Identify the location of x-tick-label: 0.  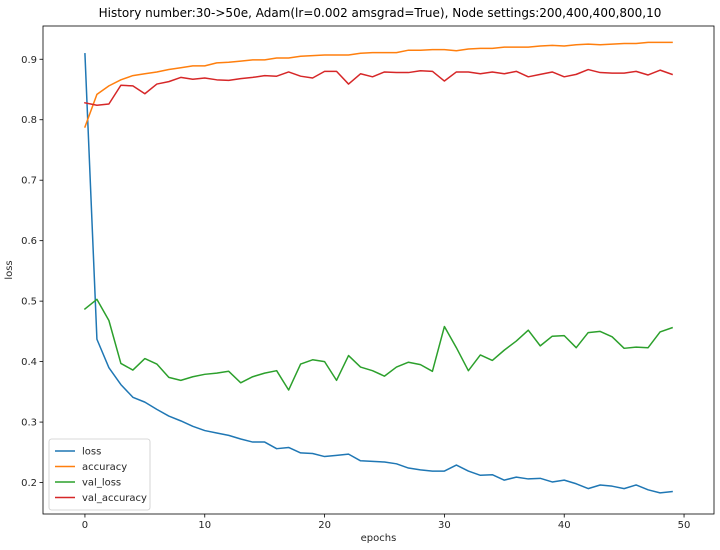
(85, 525).